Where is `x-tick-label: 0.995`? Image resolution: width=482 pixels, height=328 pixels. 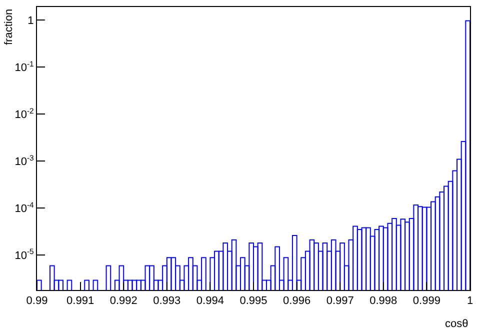 x-tick-label: 0.995 is located at coordinates (254, 301).